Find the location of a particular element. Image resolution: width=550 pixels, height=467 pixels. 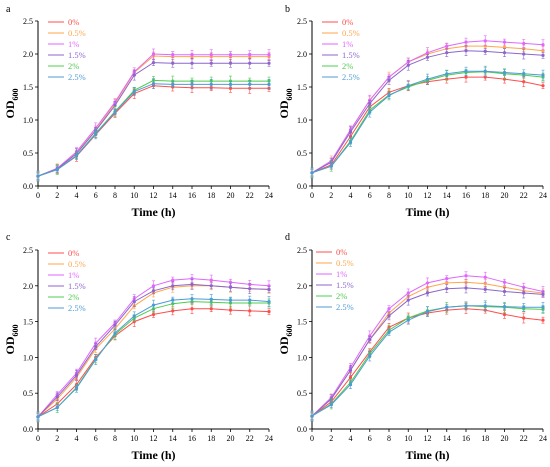

legend-label: 1.5% is located at coordinates (345, 285).